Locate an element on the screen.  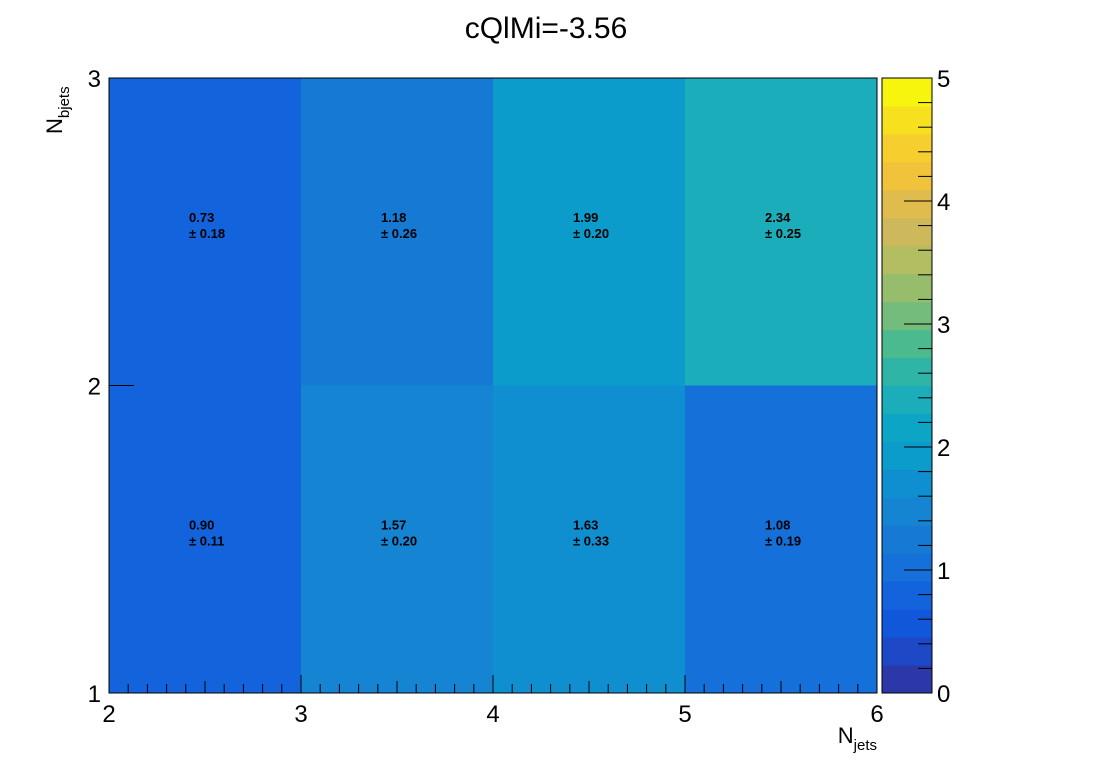
y-axis-label: Nbjets is located at coordinates (57, 110).